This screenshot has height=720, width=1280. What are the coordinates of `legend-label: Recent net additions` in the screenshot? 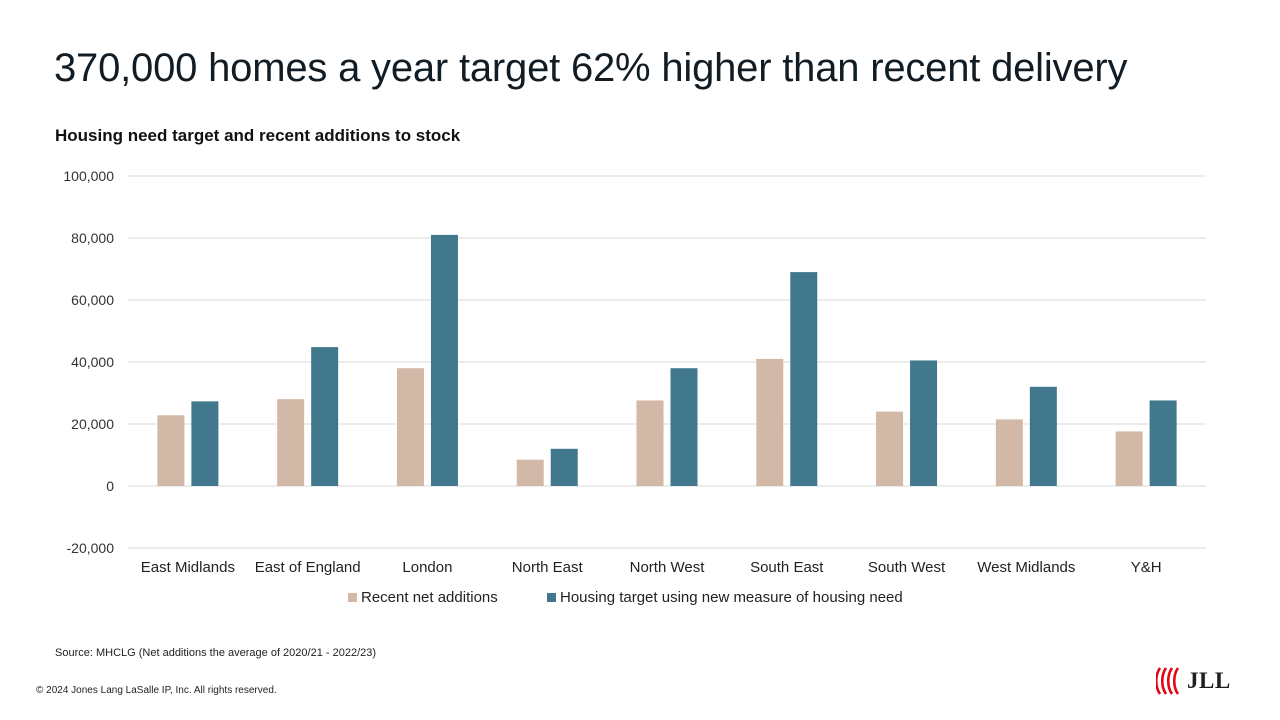 It's located at (429, 597).